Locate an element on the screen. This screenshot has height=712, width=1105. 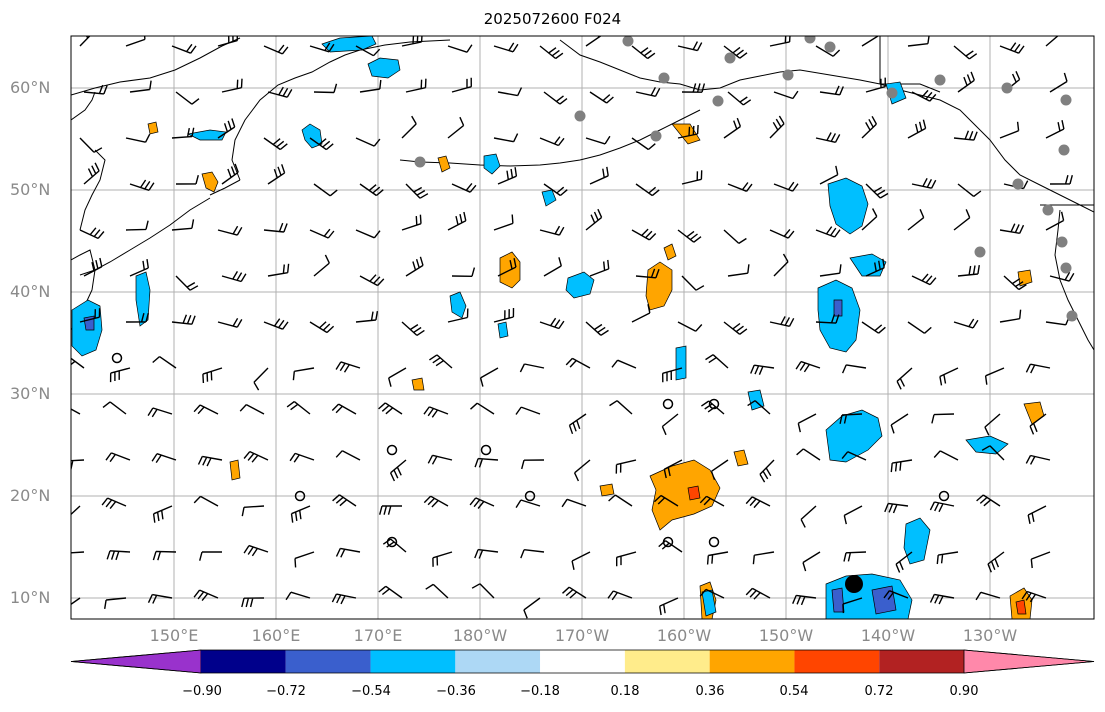
lon-tick-label: 150°E is located at coordinates (174, 635).